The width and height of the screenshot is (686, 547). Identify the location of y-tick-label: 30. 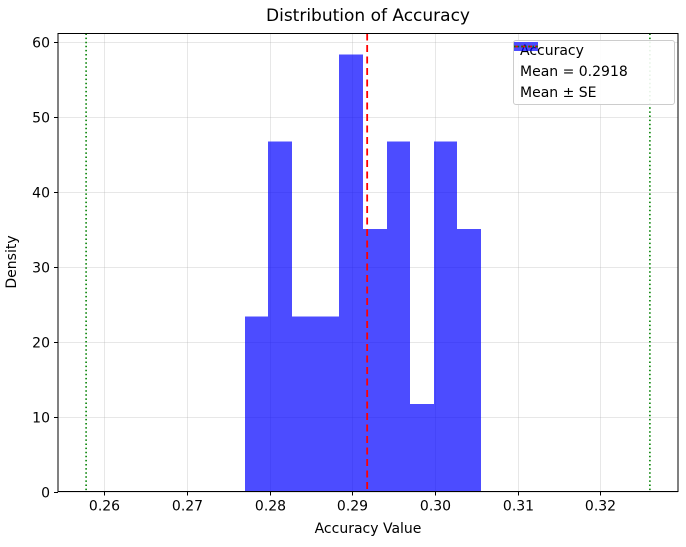
(41, 269).